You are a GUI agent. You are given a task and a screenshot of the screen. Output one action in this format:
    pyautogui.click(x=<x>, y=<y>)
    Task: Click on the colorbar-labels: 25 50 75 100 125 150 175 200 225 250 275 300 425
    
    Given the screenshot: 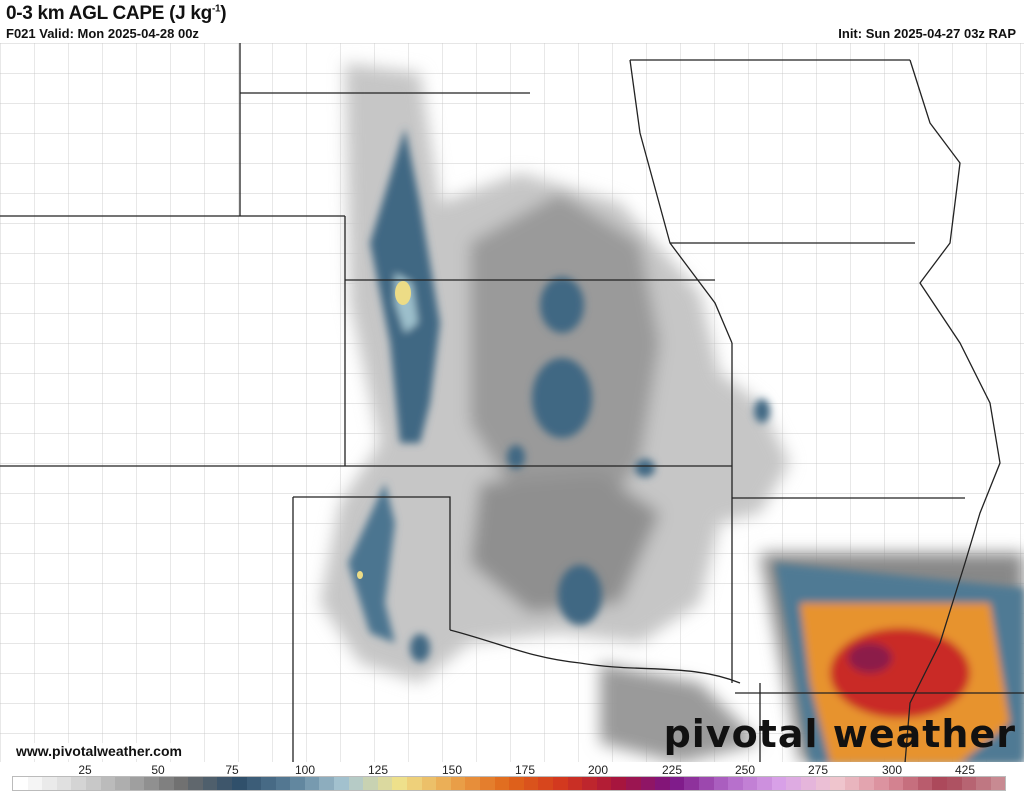 What is the action you would take?
    pyautogui.click(x=512, y=769)
    